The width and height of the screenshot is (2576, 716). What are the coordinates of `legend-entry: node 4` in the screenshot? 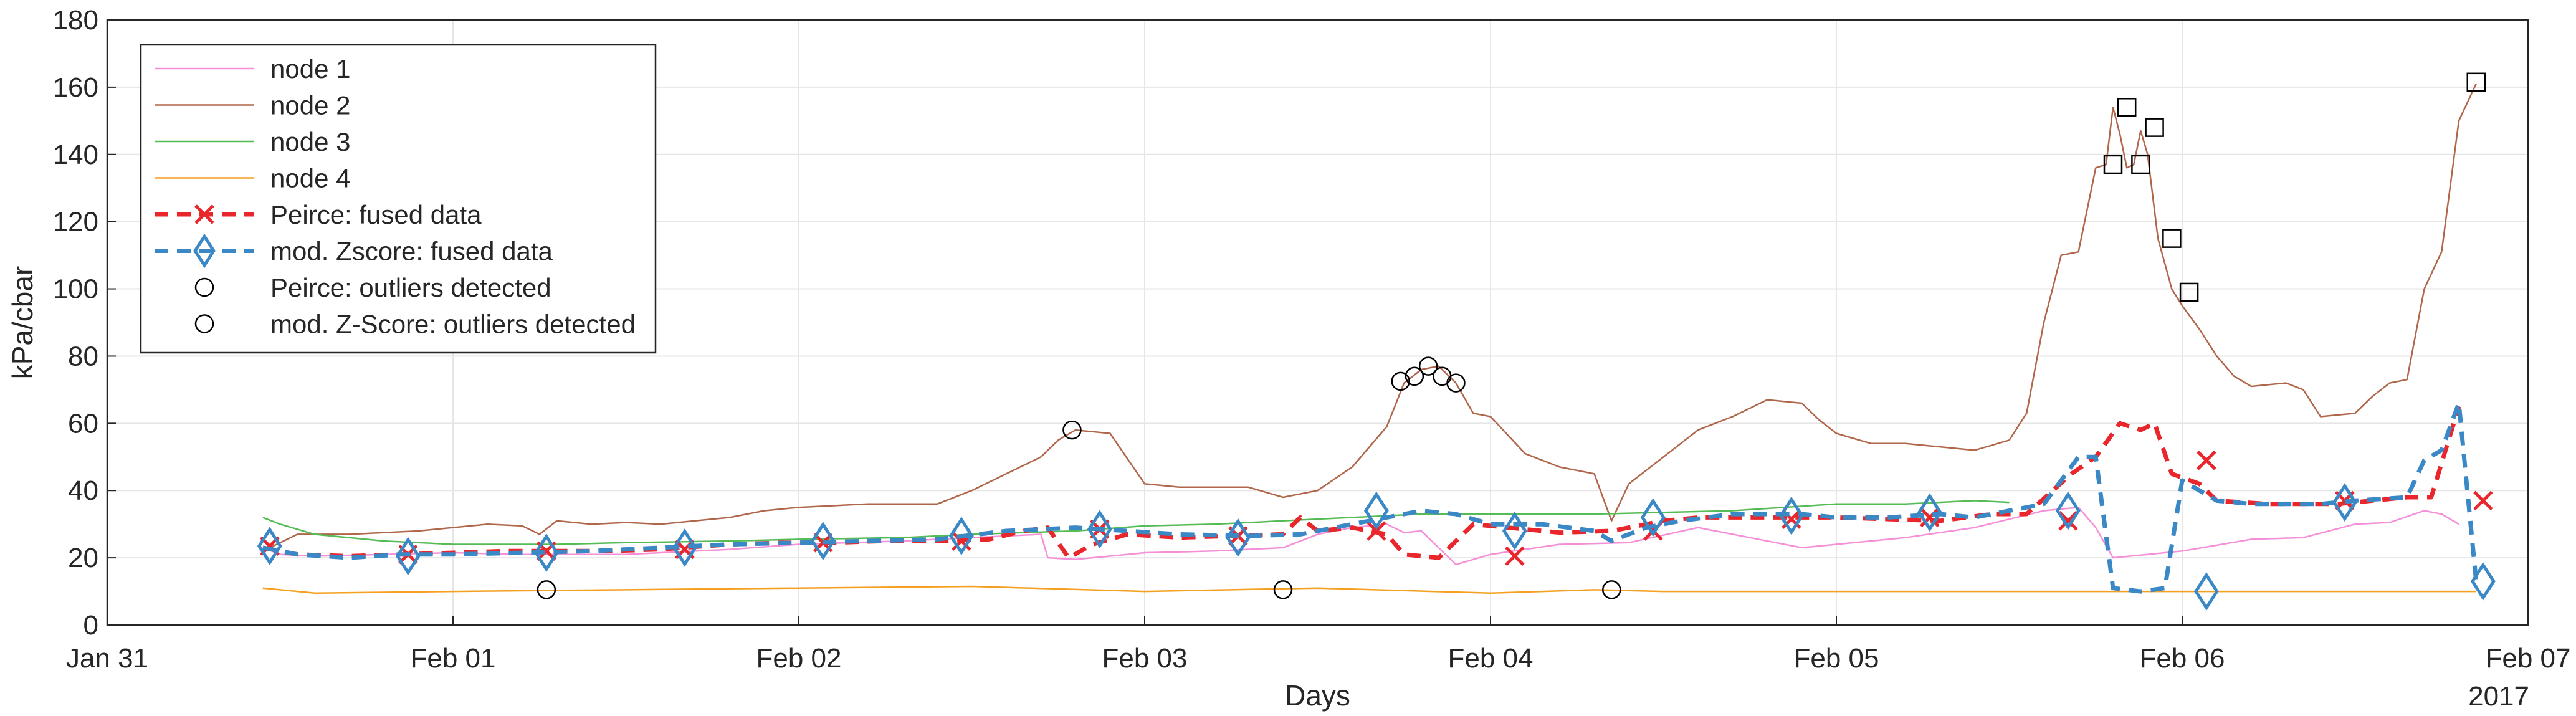 It's located at (253, 179).